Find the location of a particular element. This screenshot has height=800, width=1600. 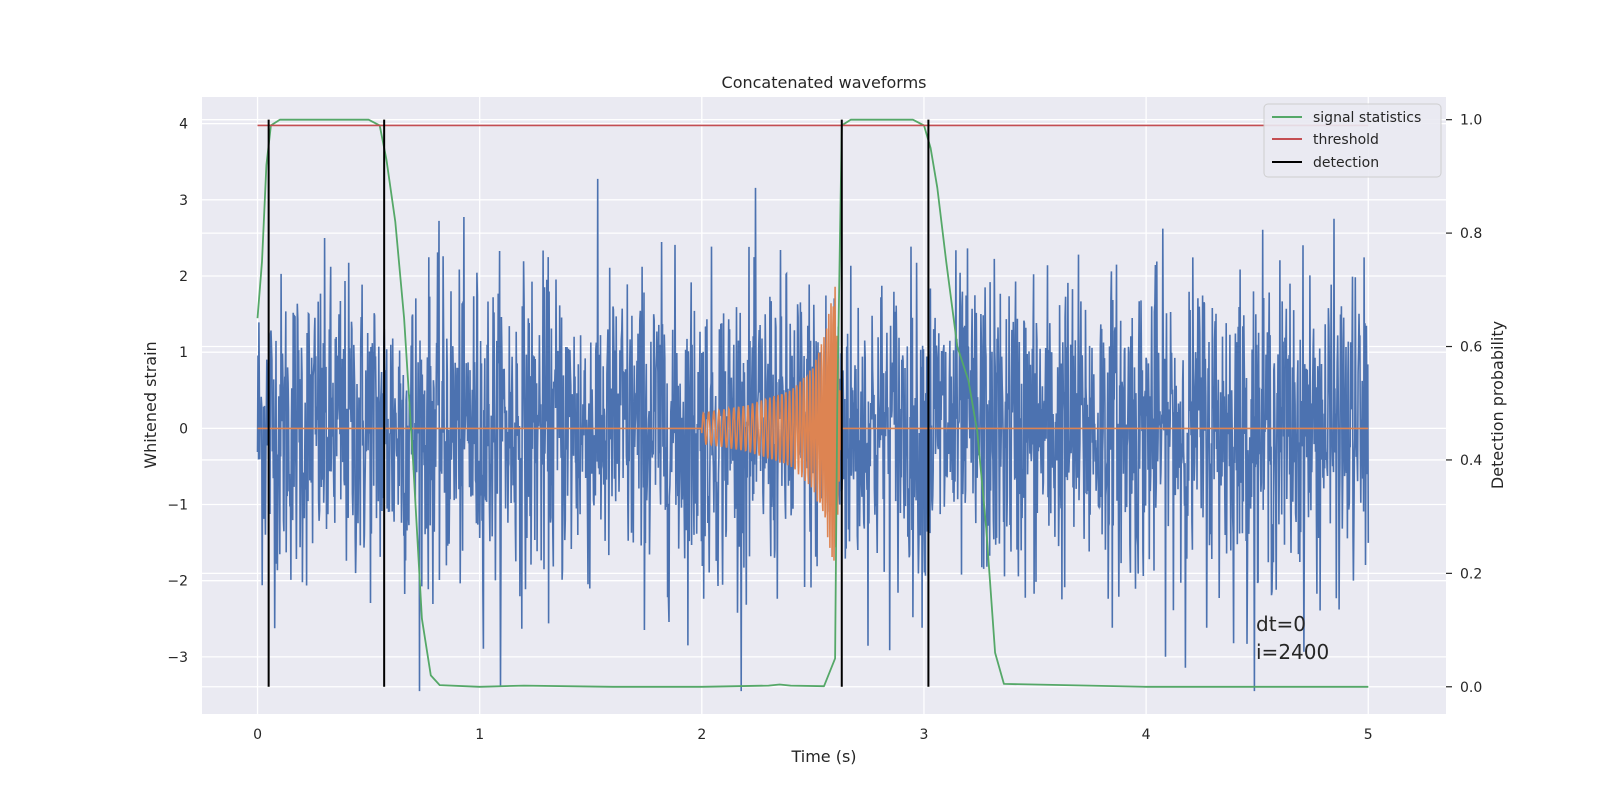

annotation-dt: dt=0 is located at coordinates (1281, 624).